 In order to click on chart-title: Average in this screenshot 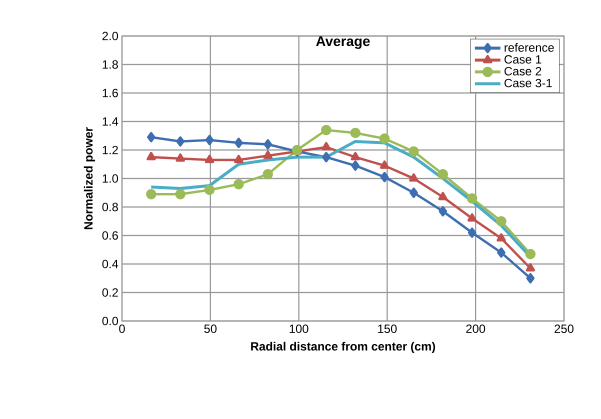, I will do `click(343, 42)`.